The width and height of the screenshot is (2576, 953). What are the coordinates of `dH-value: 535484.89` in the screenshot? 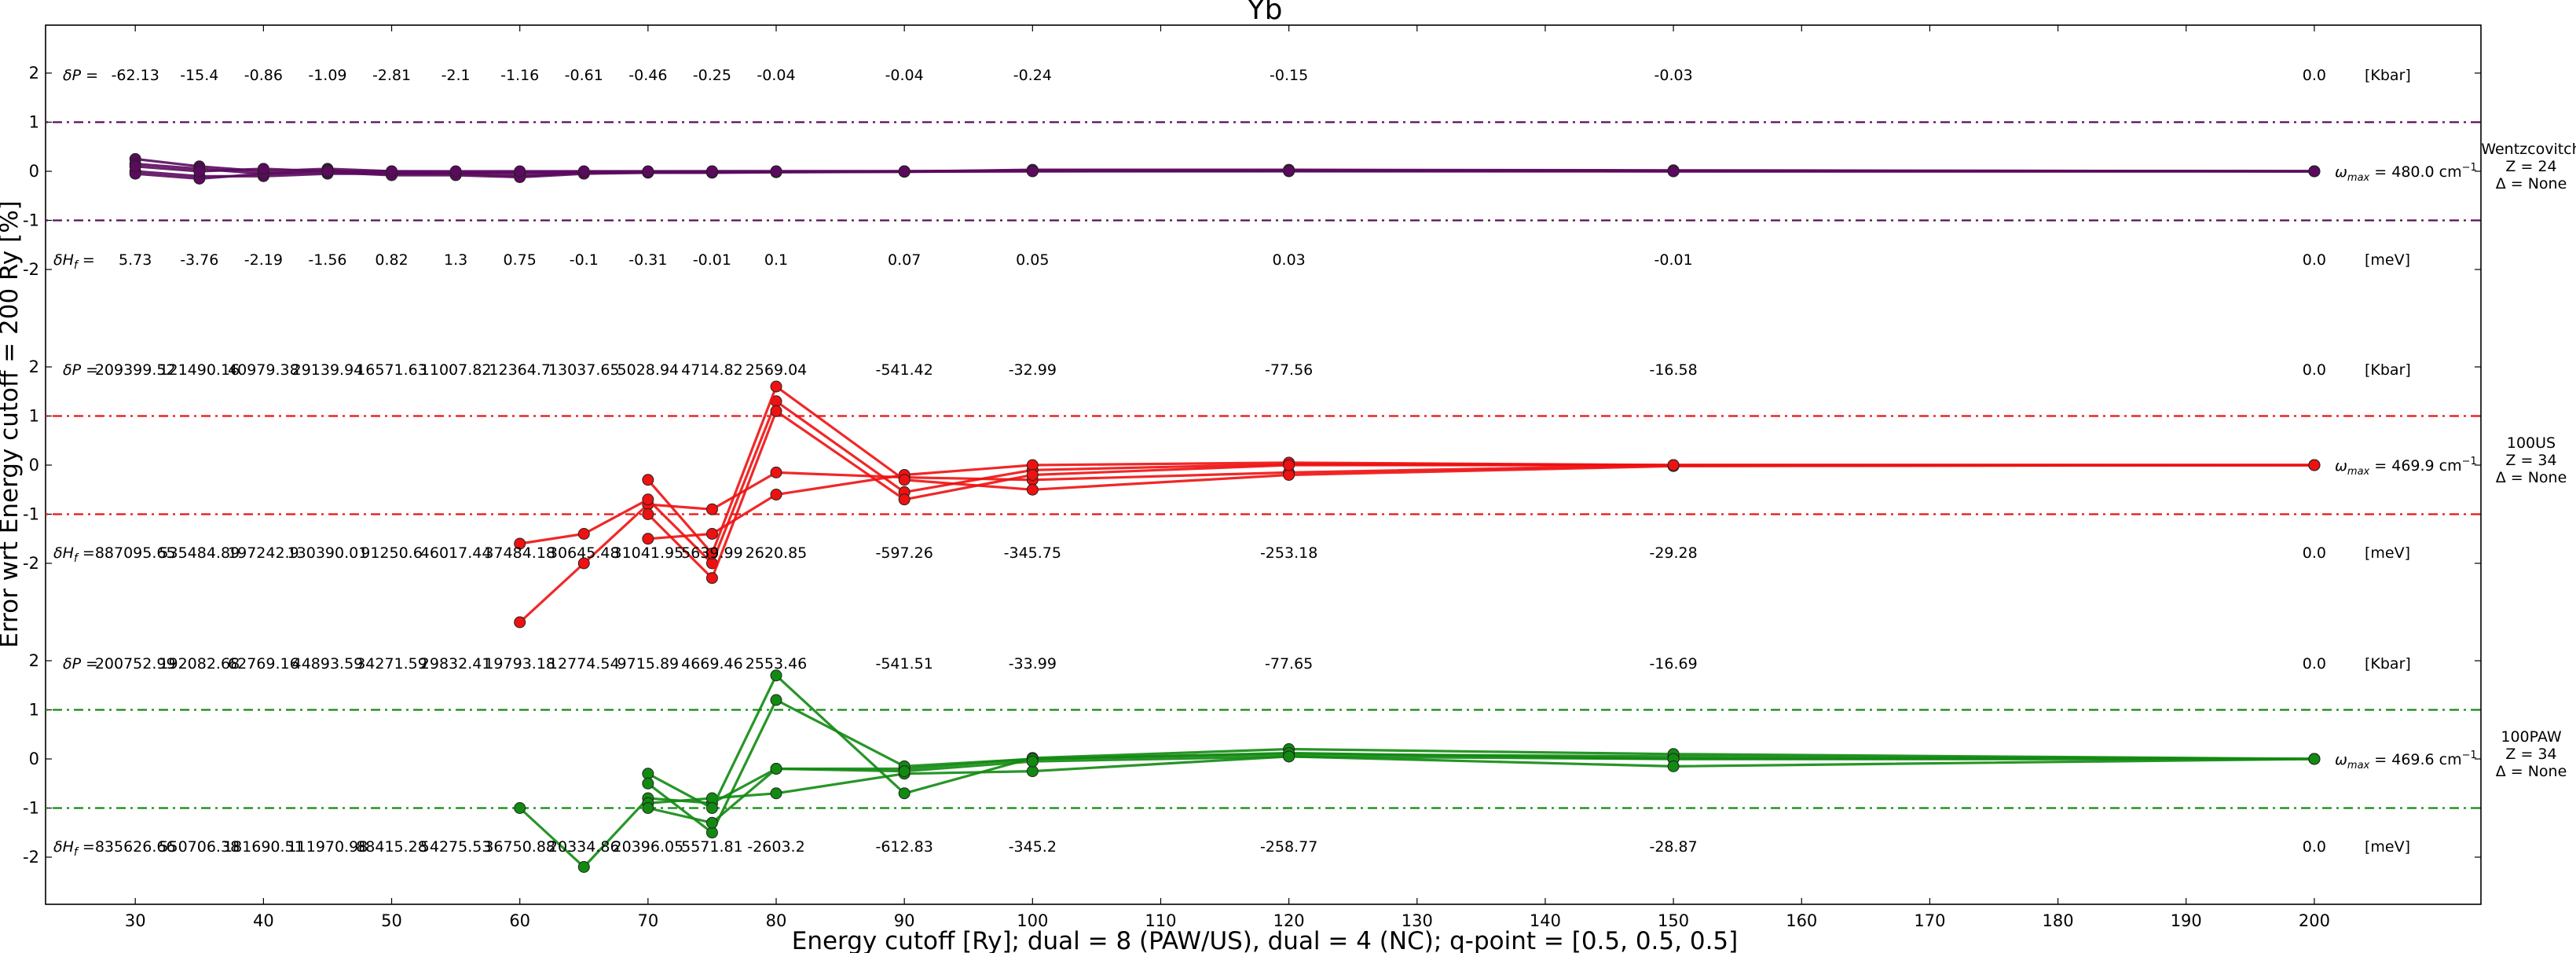 It's located at (199, 553).